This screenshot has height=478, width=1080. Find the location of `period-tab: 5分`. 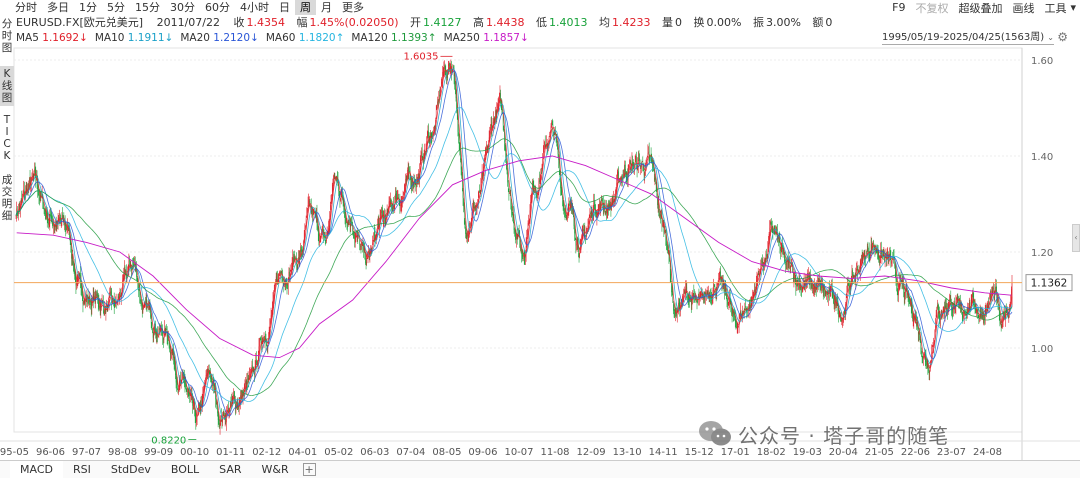

period-tab: 5分 is located at coordinates (116, 7).